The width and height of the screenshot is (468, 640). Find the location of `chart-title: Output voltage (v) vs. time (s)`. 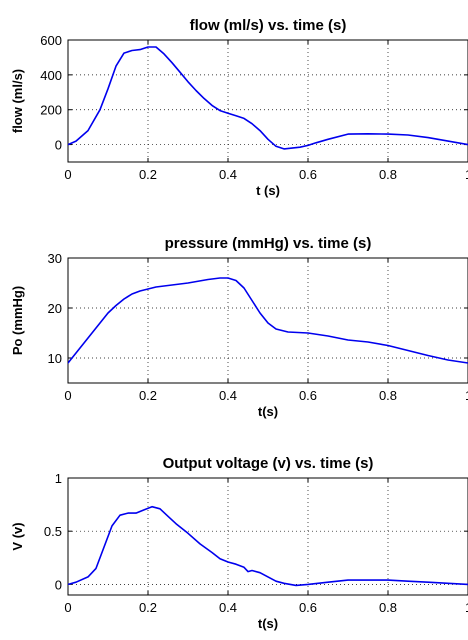

chart-title: Output voltage (v) vs. time (s) is located at coordinates (268, 463).